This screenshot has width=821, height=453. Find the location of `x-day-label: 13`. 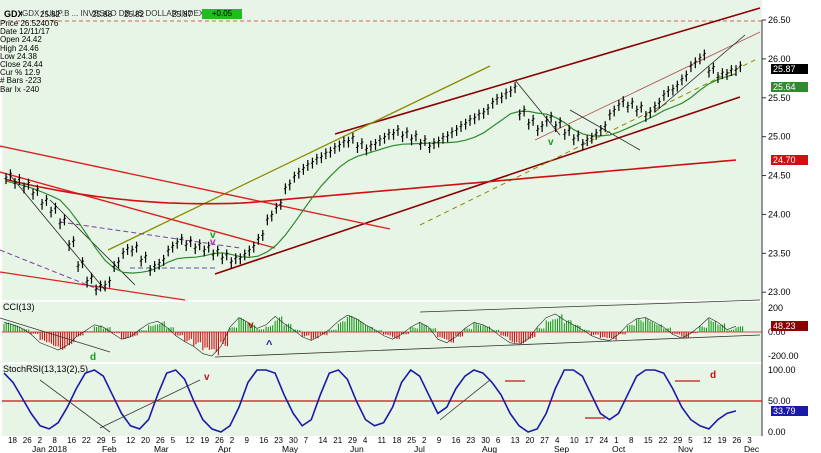

x-day-label: 13 is located at coordinates (515, 440).